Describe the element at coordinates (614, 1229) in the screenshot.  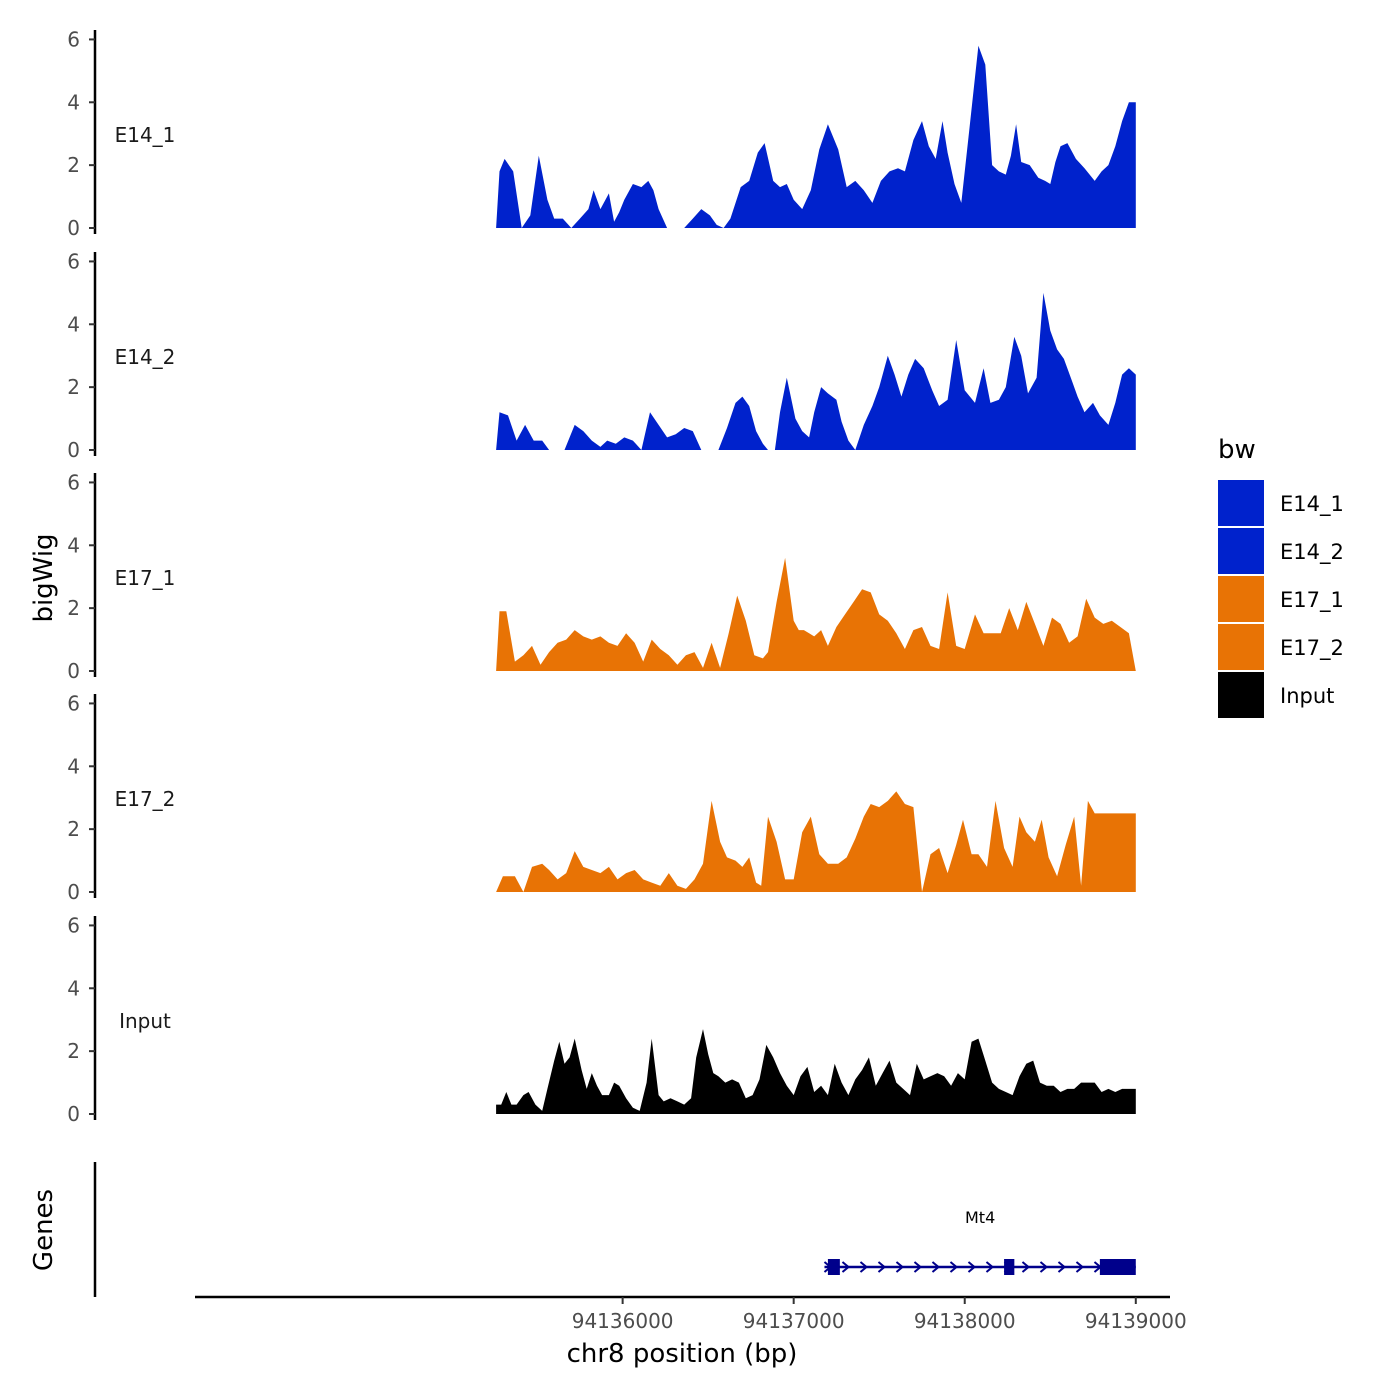
I see `genes-track: Mt4` at that location.